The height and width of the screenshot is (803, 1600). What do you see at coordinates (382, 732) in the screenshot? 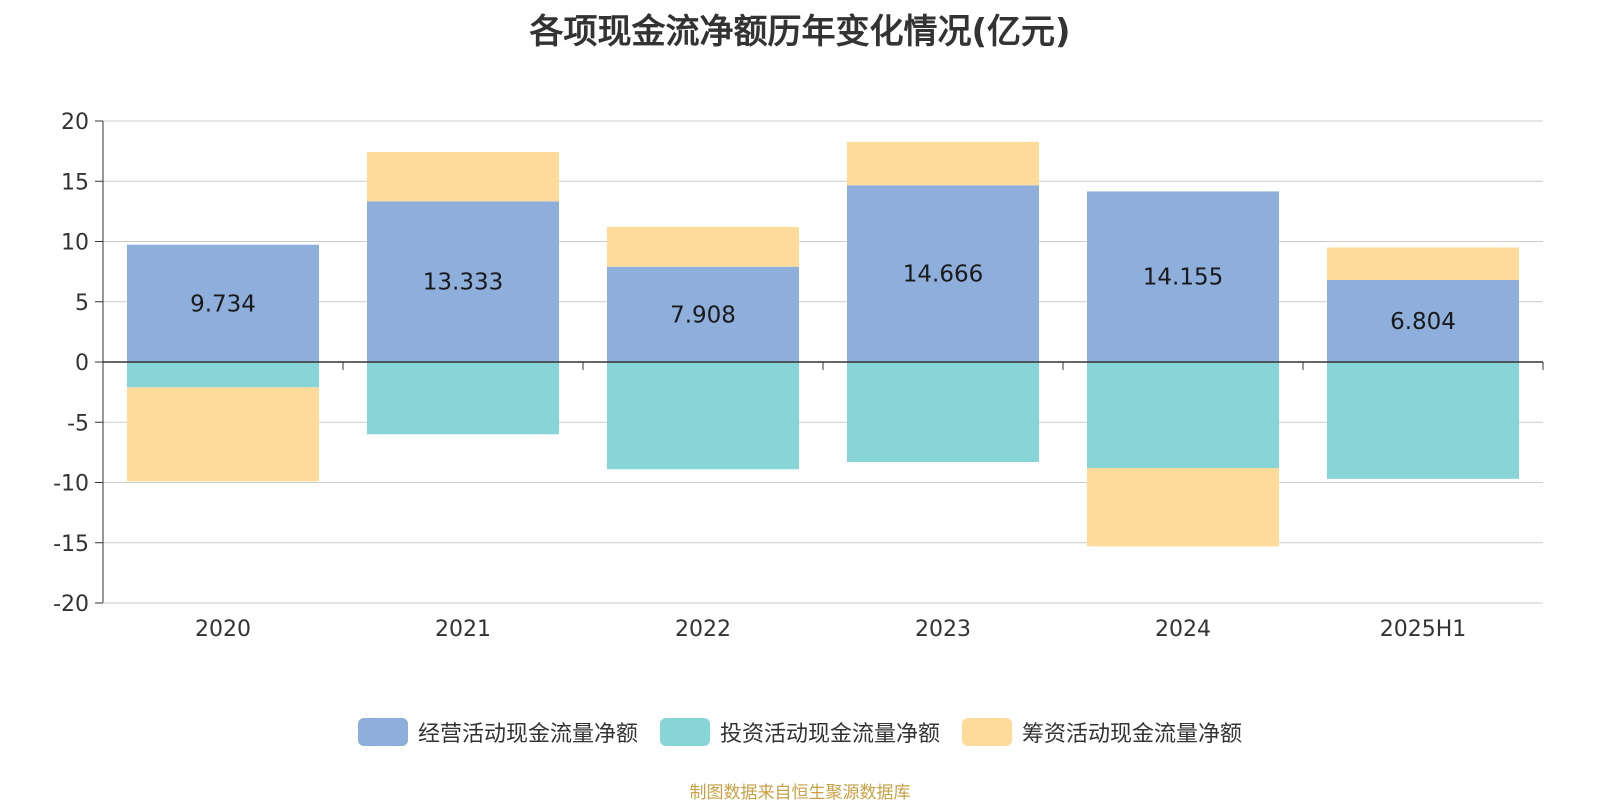
I see `legend-swatch-operating` at bounding box center [382, 732].